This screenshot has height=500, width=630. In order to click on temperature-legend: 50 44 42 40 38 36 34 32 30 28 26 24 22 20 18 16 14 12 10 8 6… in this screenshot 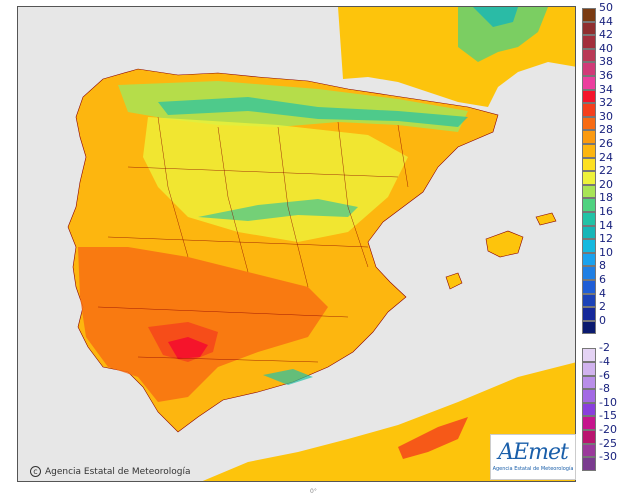, I will do `click(605, 242)`.